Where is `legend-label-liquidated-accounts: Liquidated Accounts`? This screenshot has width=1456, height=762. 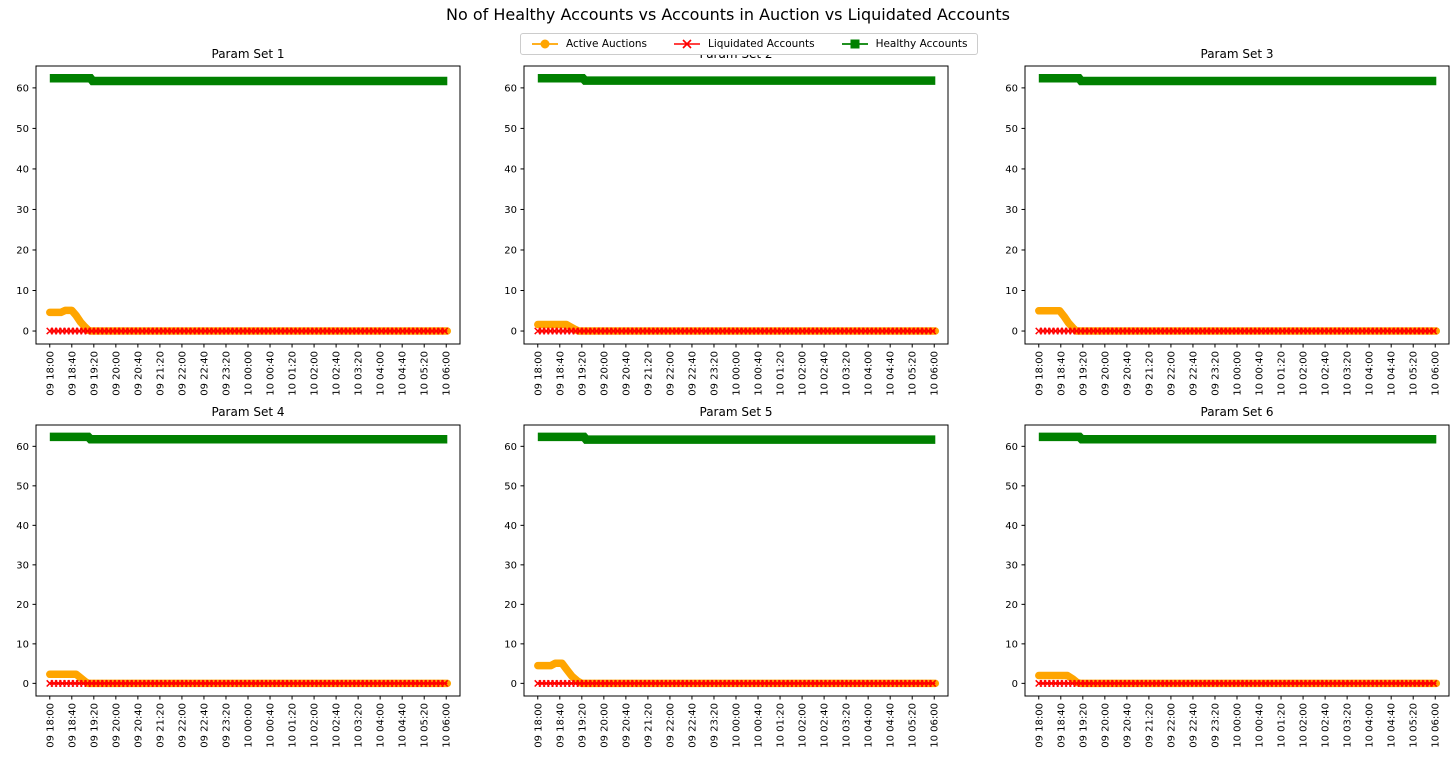
legend-label-liquidated-accounts: Liquidated Accounts is located at coordinates (761, 44).